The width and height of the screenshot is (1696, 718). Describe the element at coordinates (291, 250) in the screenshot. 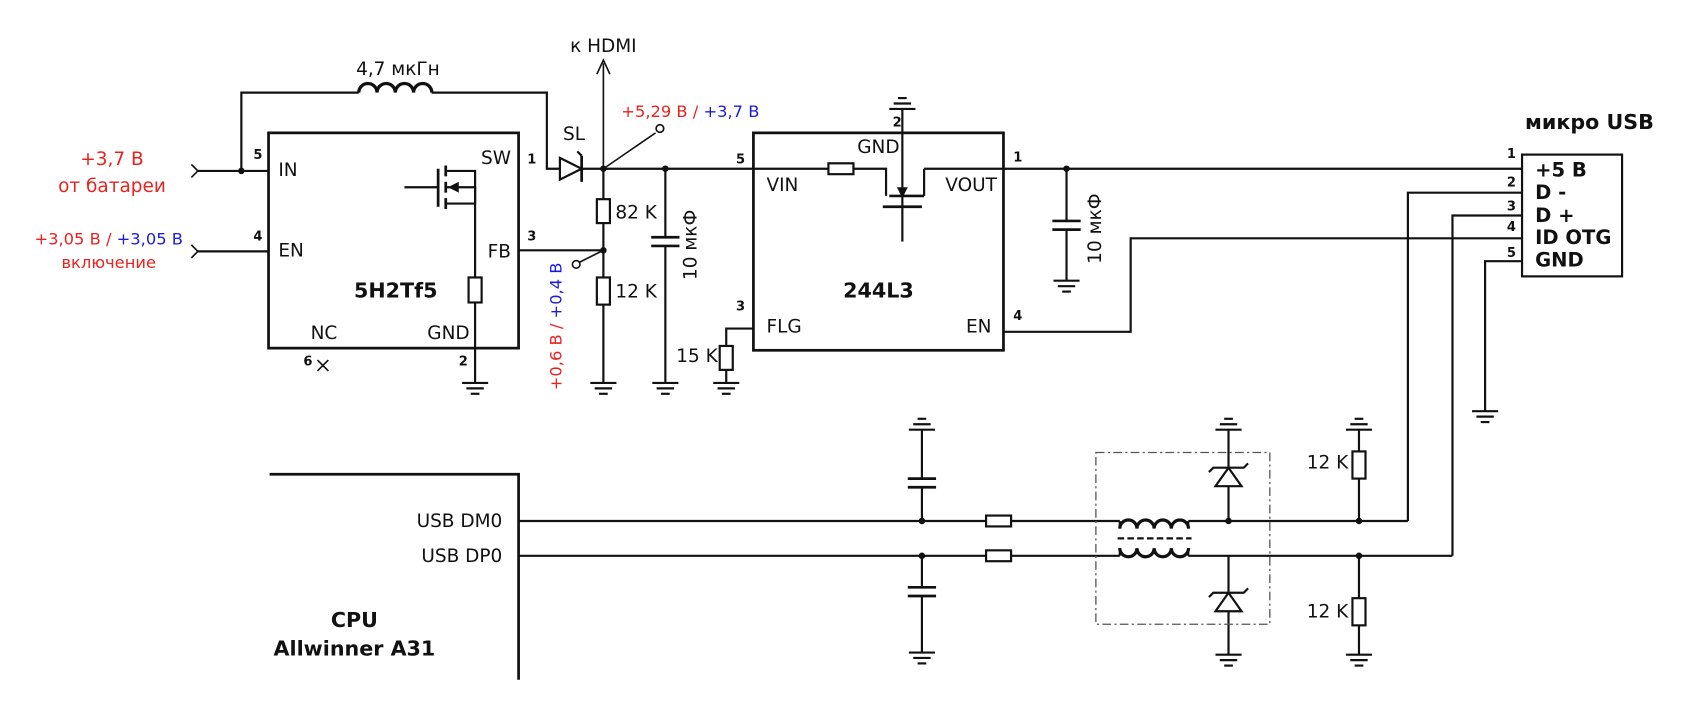

I see `pin-label: EN` at that location.